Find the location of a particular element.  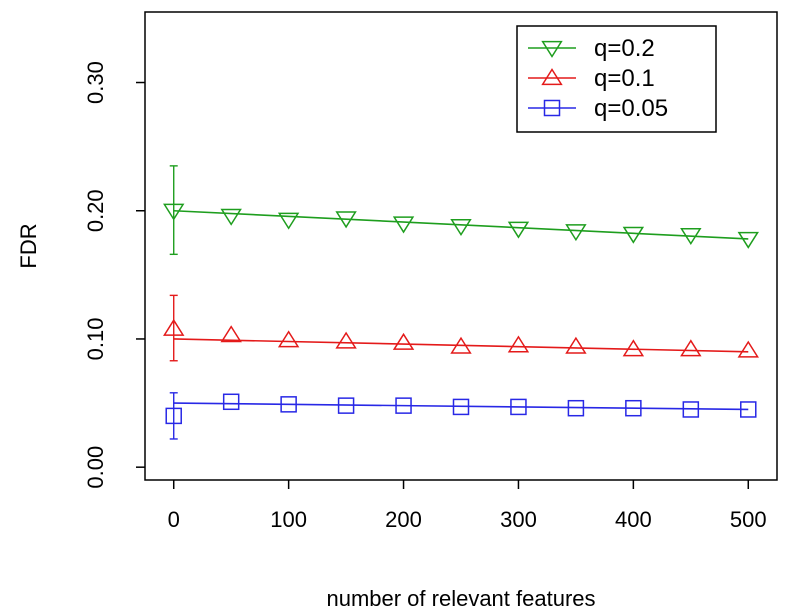

x-tick-label: 500 is located at coordinates (748, 519).